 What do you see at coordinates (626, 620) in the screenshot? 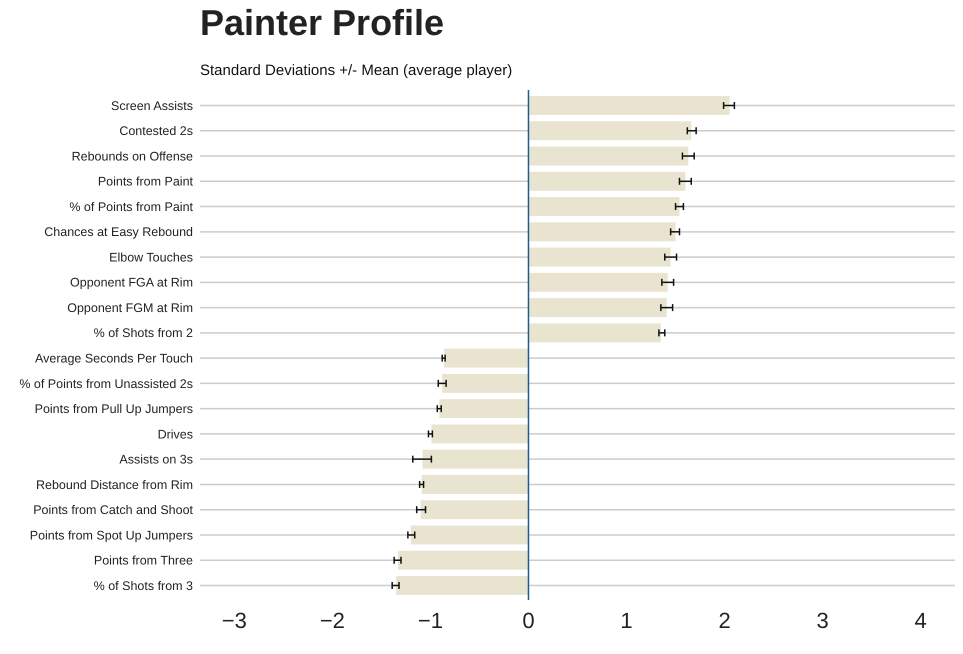
I see `x-tick-label: 1` at bounding box center [626, 620].